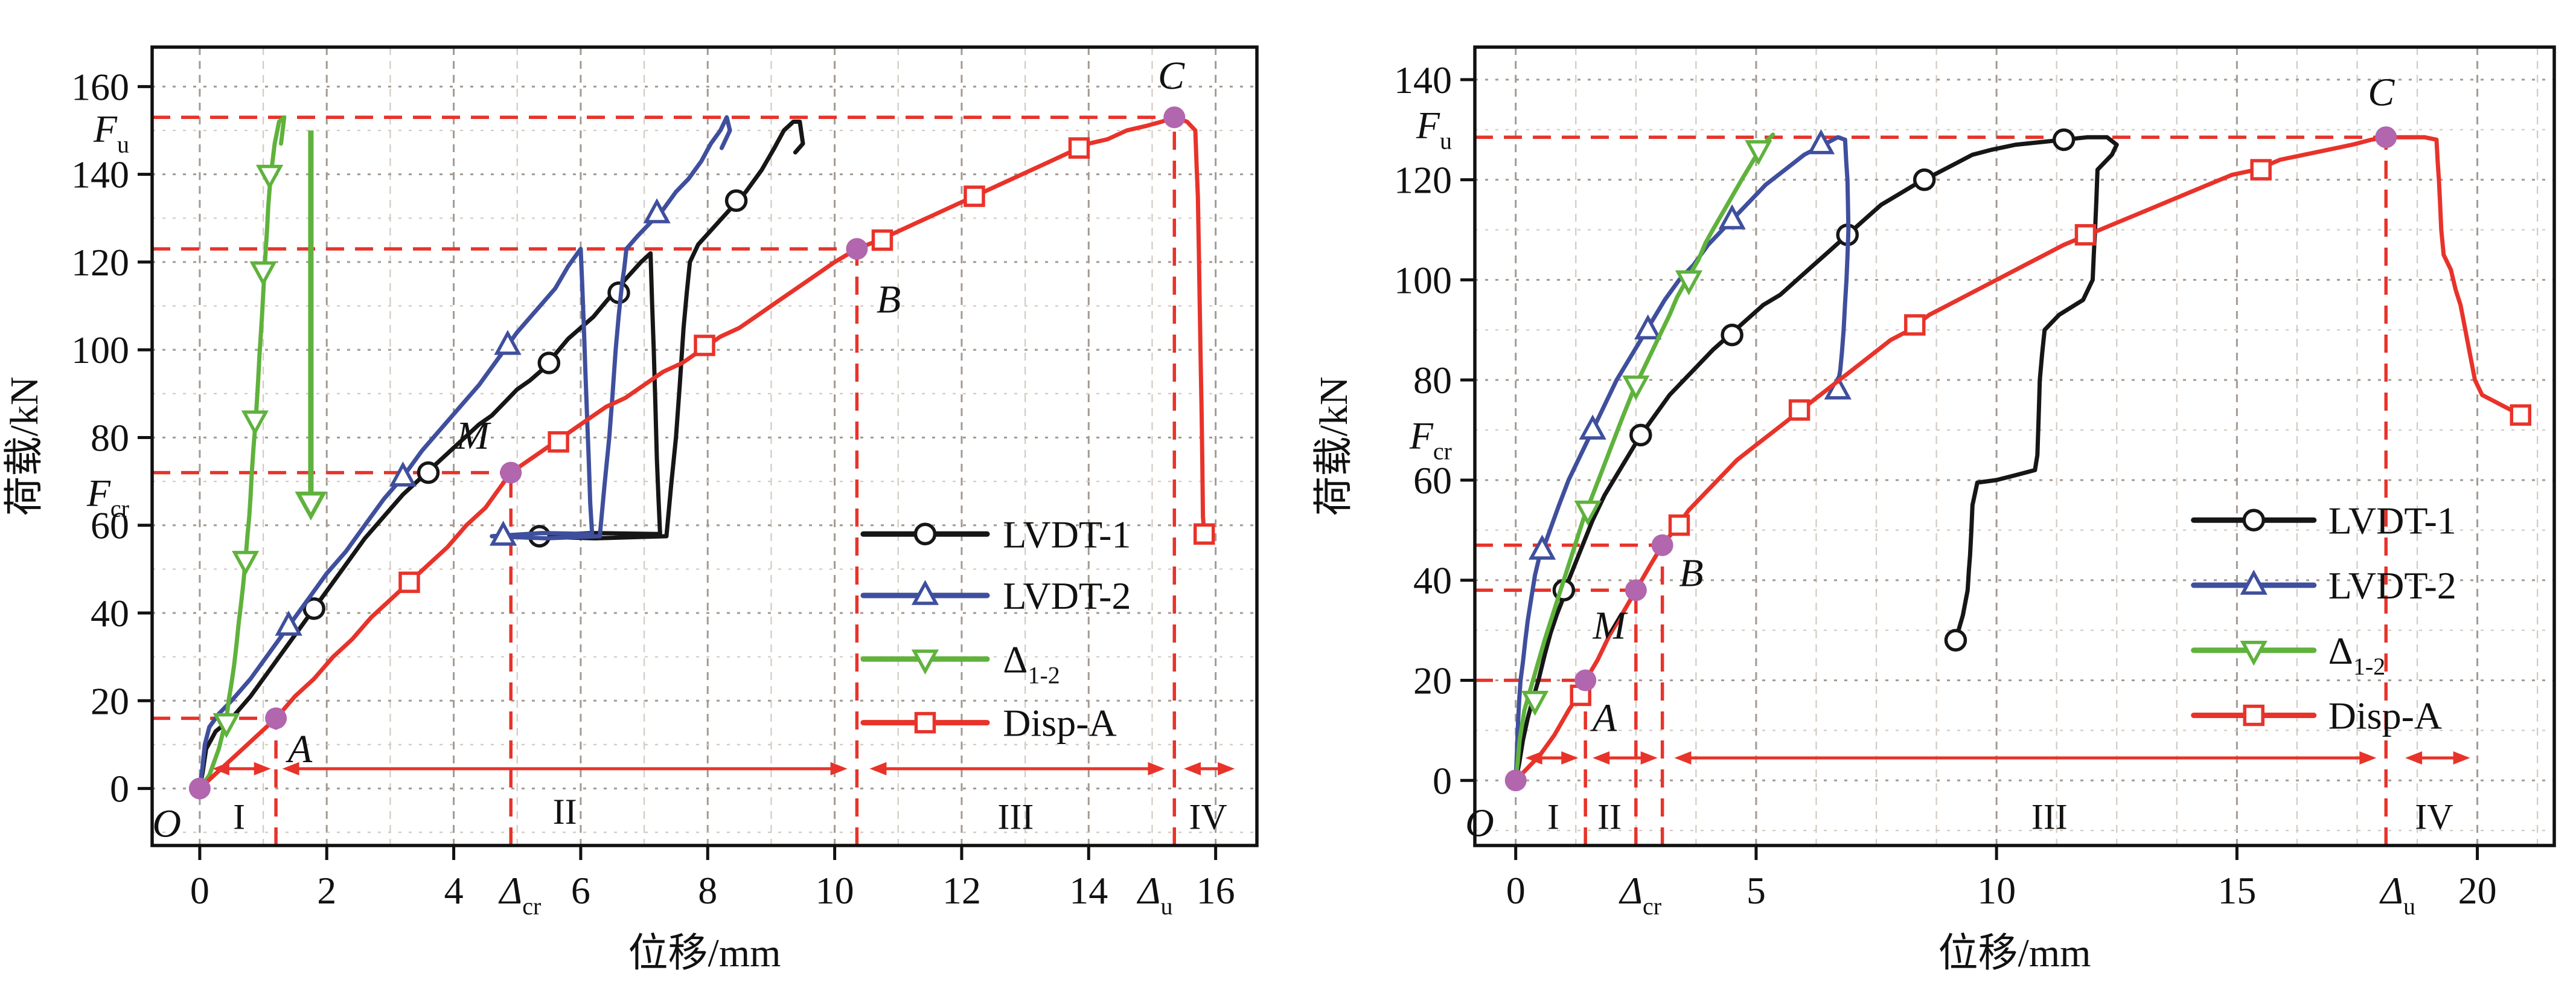  I want to click on x-tick-label: 20, so click(2478, 890).